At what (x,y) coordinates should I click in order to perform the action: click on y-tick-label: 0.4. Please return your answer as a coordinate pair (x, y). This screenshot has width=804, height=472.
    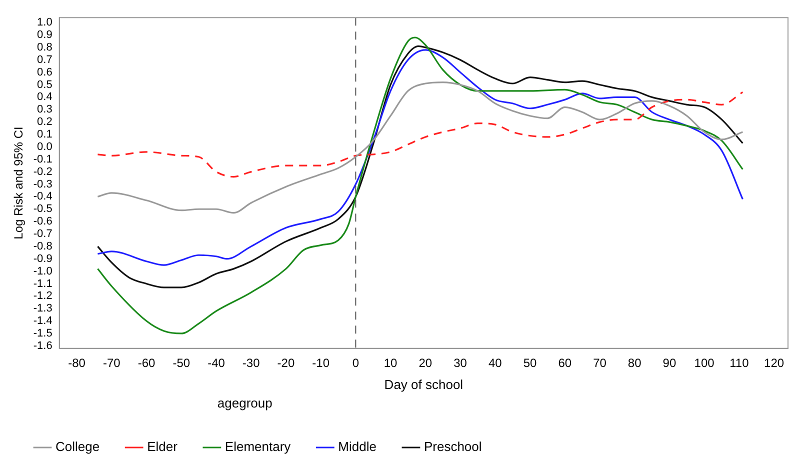
    Looking at the image, I should click on (44, 97).